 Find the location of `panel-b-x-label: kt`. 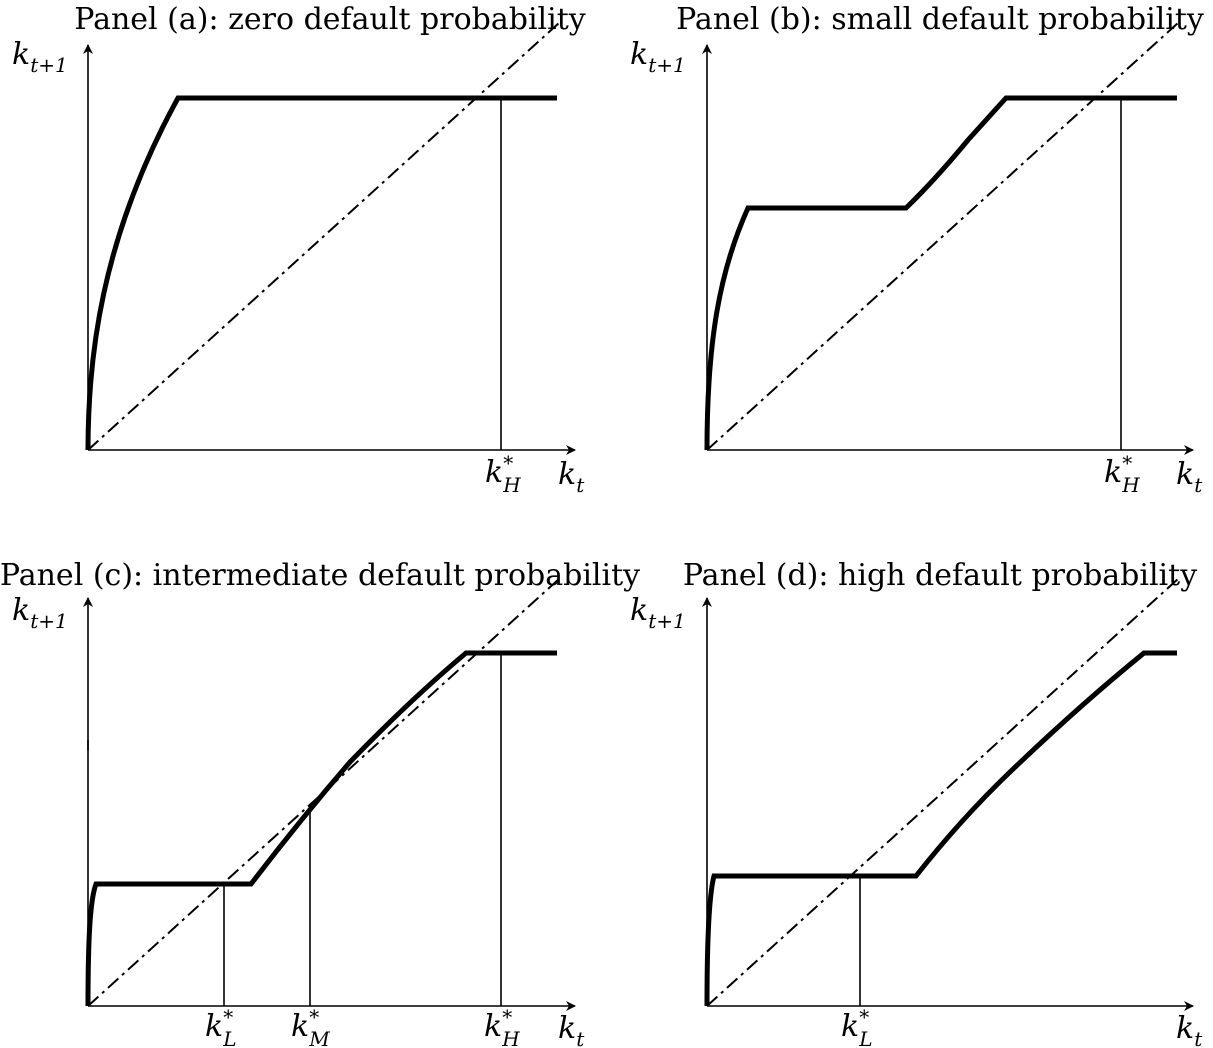

panel-b-x-label: kt is located at coordinates (1189, 477).